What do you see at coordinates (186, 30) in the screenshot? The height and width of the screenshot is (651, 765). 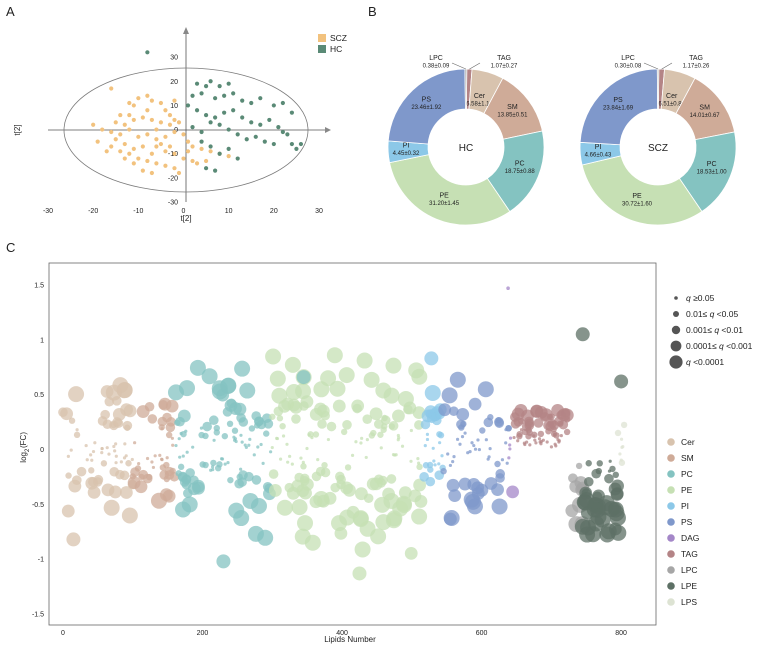 I see `pca-y-arrow` at bounding box center [186, 30].